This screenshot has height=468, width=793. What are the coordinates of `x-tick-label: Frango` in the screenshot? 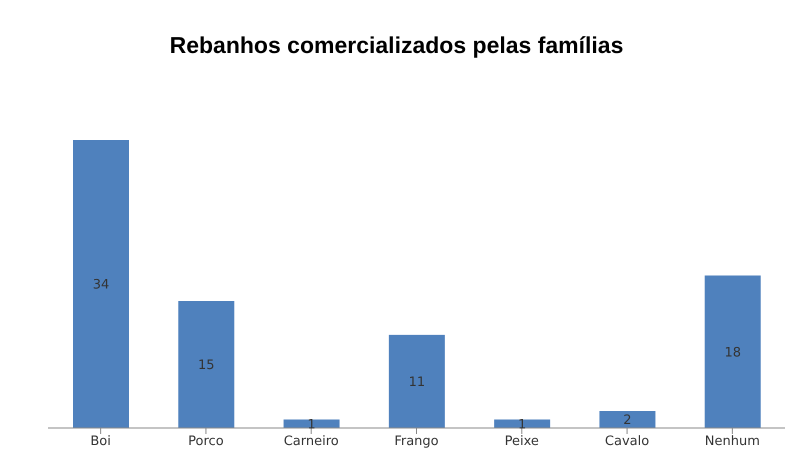 It's located at (416, 442).